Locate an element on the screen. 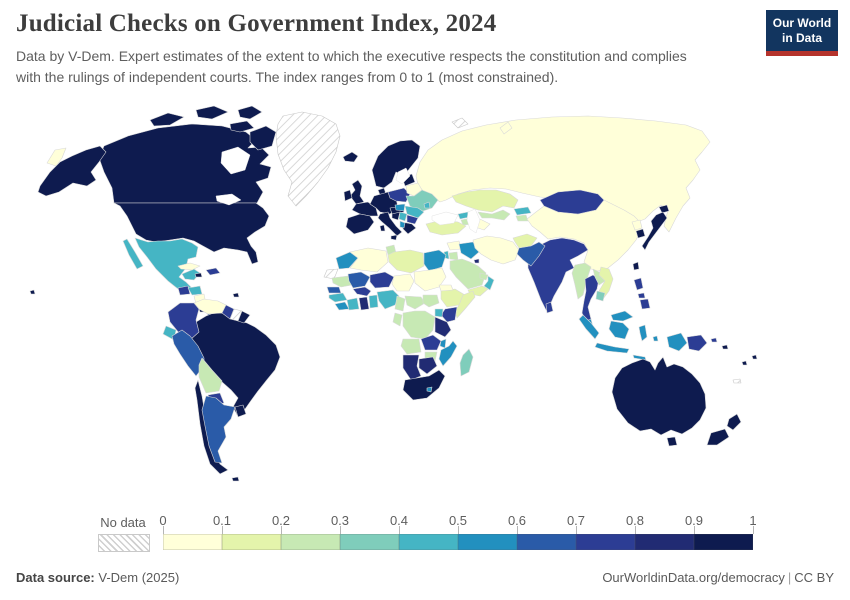 This screenshot has height=600, width=850. country-mongolia is located at coordinates (572, 202).